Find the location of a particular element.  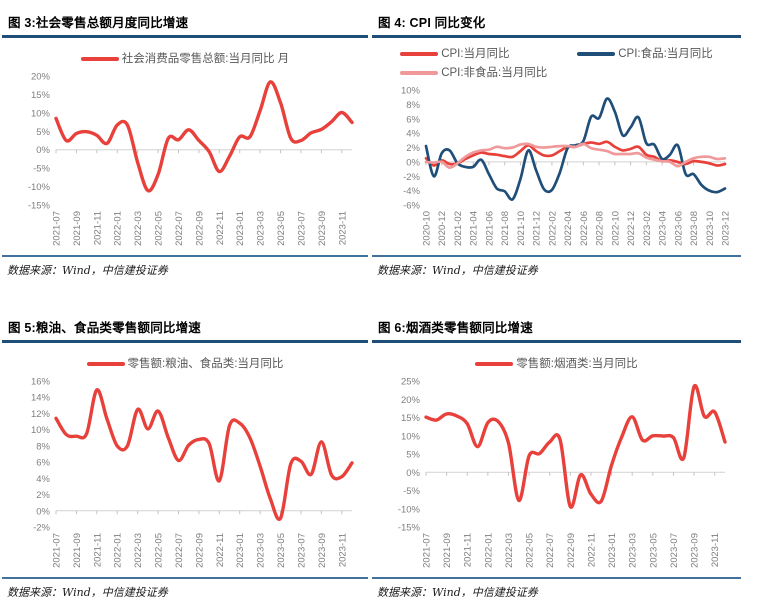

x-axis-label: 2021-08 is located at coordinates (505, 228).